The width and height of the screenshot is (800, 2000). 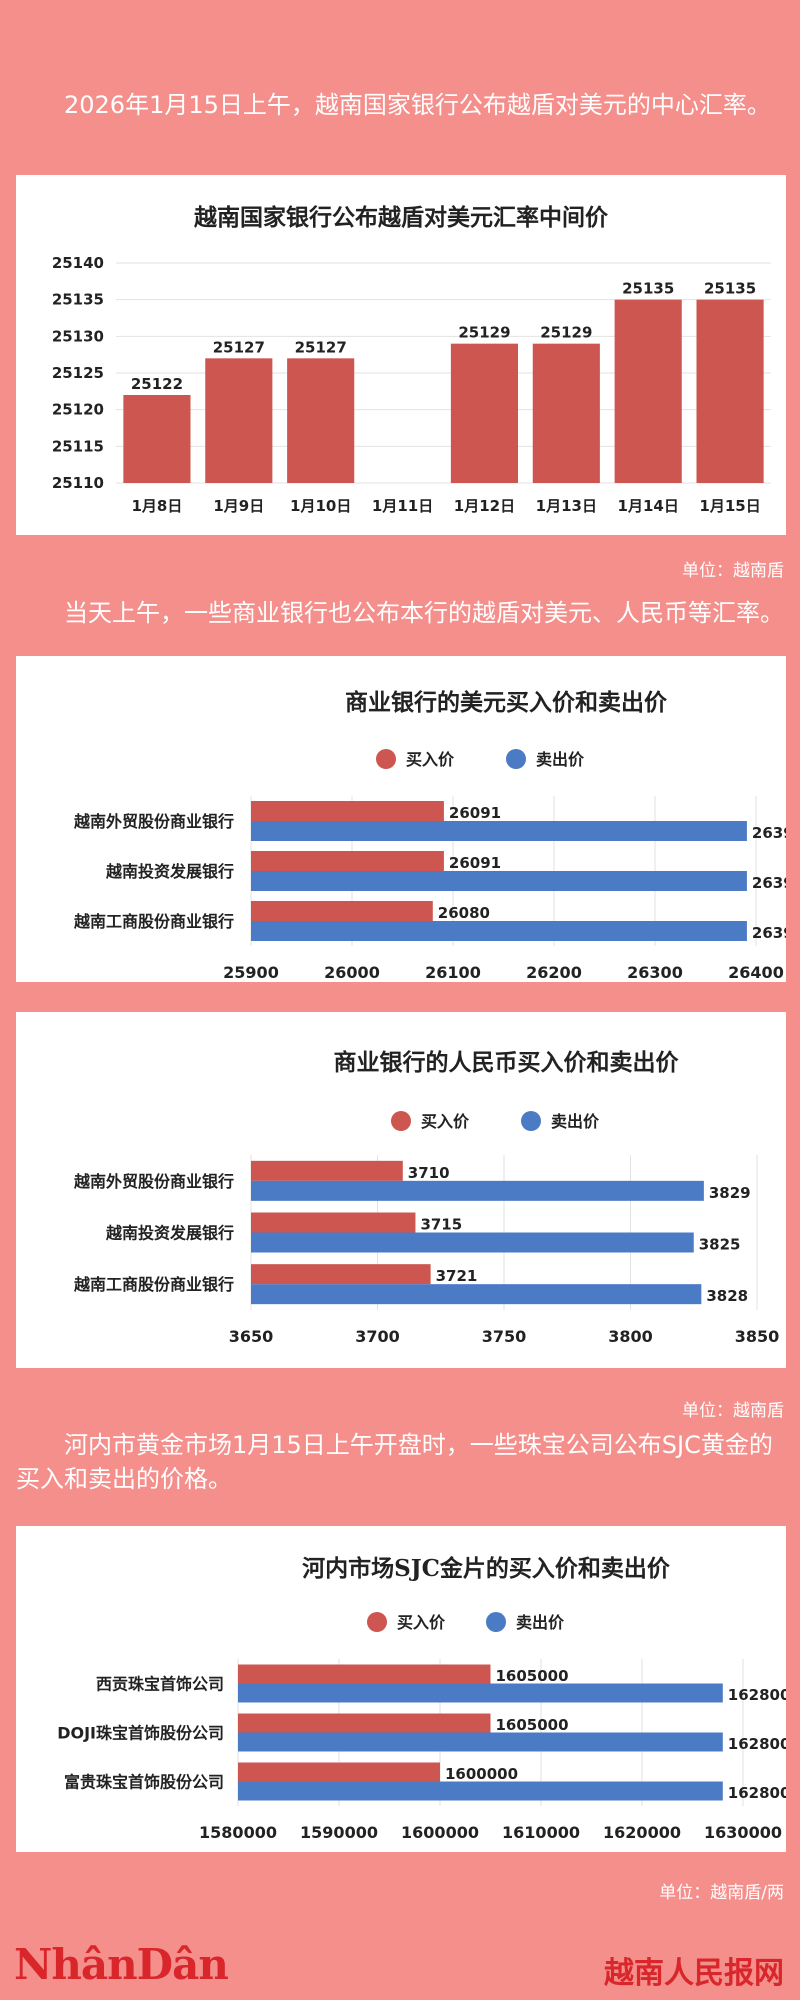 What do you see at coordinates (417, 105) in the screenshot?
I see `intro-paragraph: 2026年1月15日上午，越南国家银行公布越盾对美元的中心汇率。` at bounding box center [417, 105].